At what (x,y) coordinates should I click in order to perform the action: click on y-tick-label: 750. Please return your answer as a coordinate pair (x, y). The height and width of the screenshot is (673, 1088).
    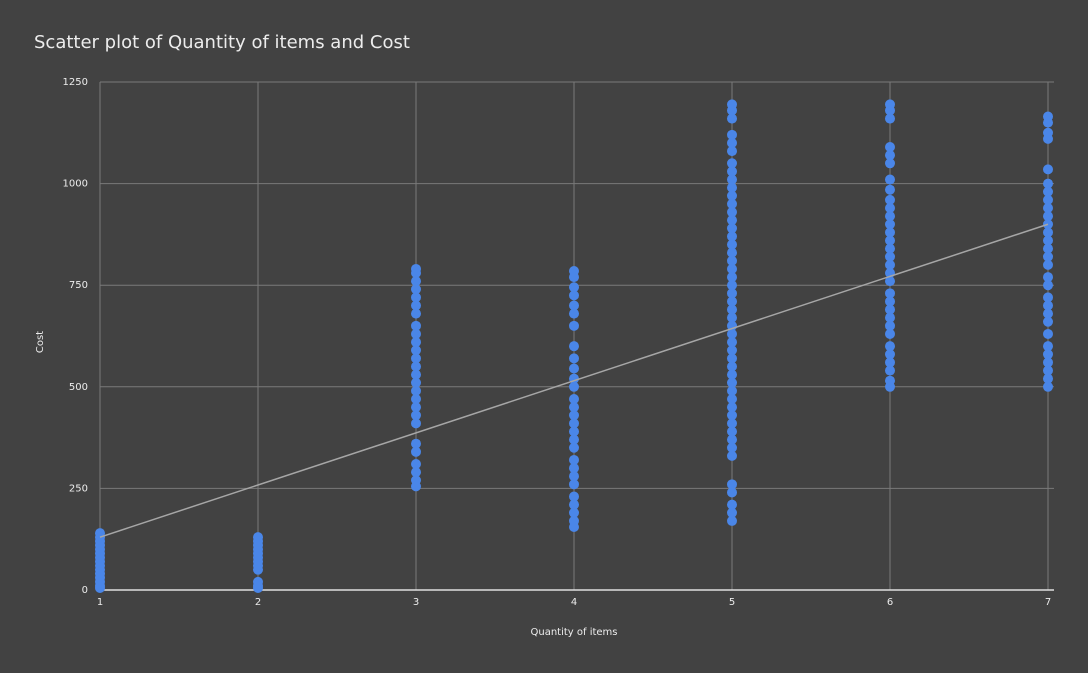
    Looking at the image, I should click on (78, 285).